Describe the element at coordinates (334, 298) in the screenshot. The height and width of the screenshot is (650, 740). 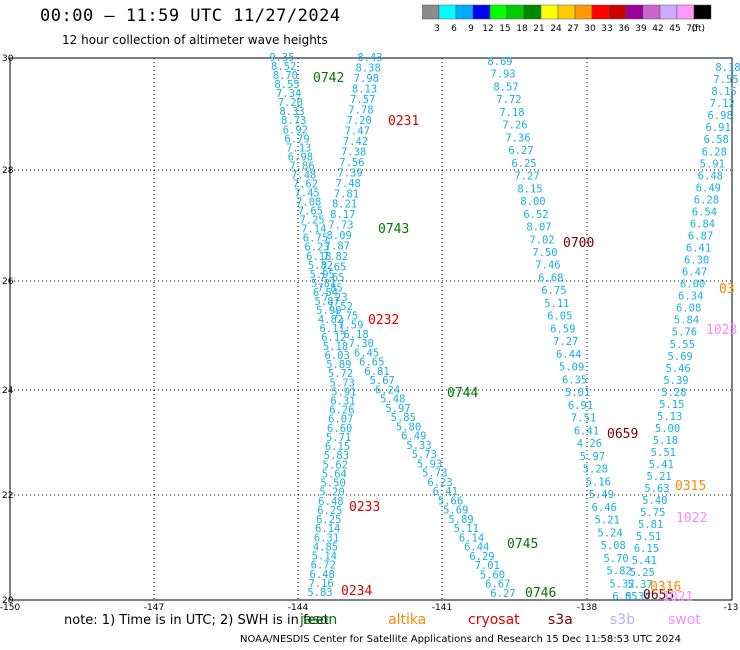
I see `wave-height-value: 7.23` at that location.